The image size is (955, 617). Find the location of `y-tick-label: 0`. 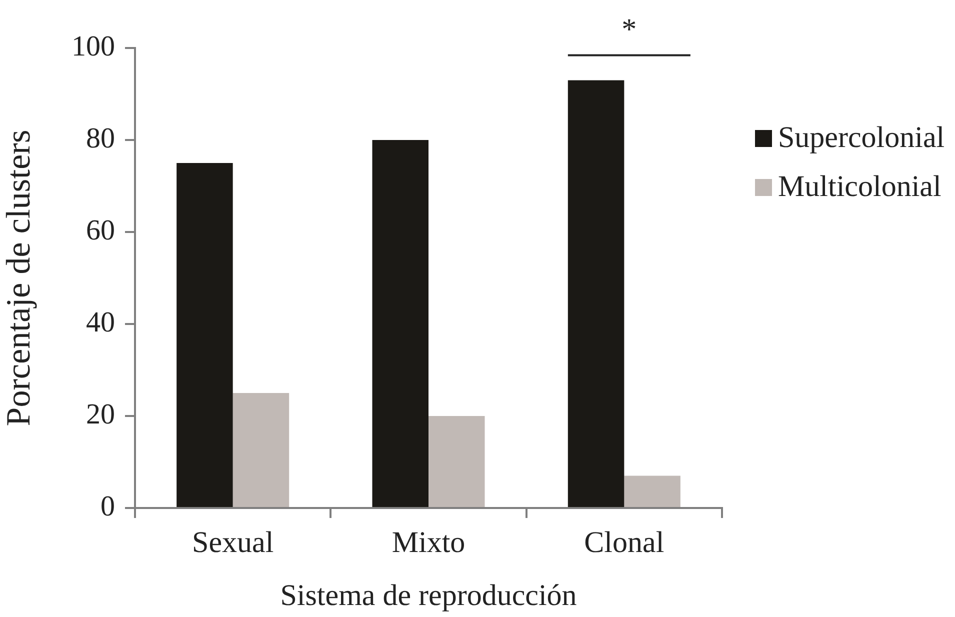

y-tick-label: 0 is located at coordinates (107, 506).